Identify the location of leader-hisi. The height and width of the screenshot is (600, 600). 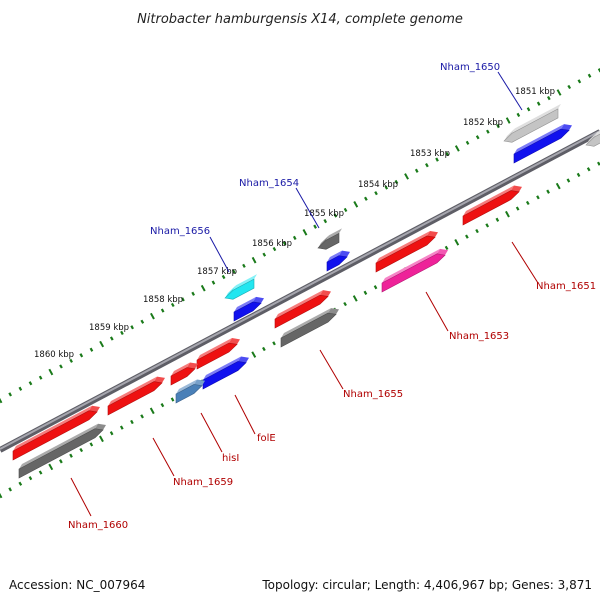
(211, 432).